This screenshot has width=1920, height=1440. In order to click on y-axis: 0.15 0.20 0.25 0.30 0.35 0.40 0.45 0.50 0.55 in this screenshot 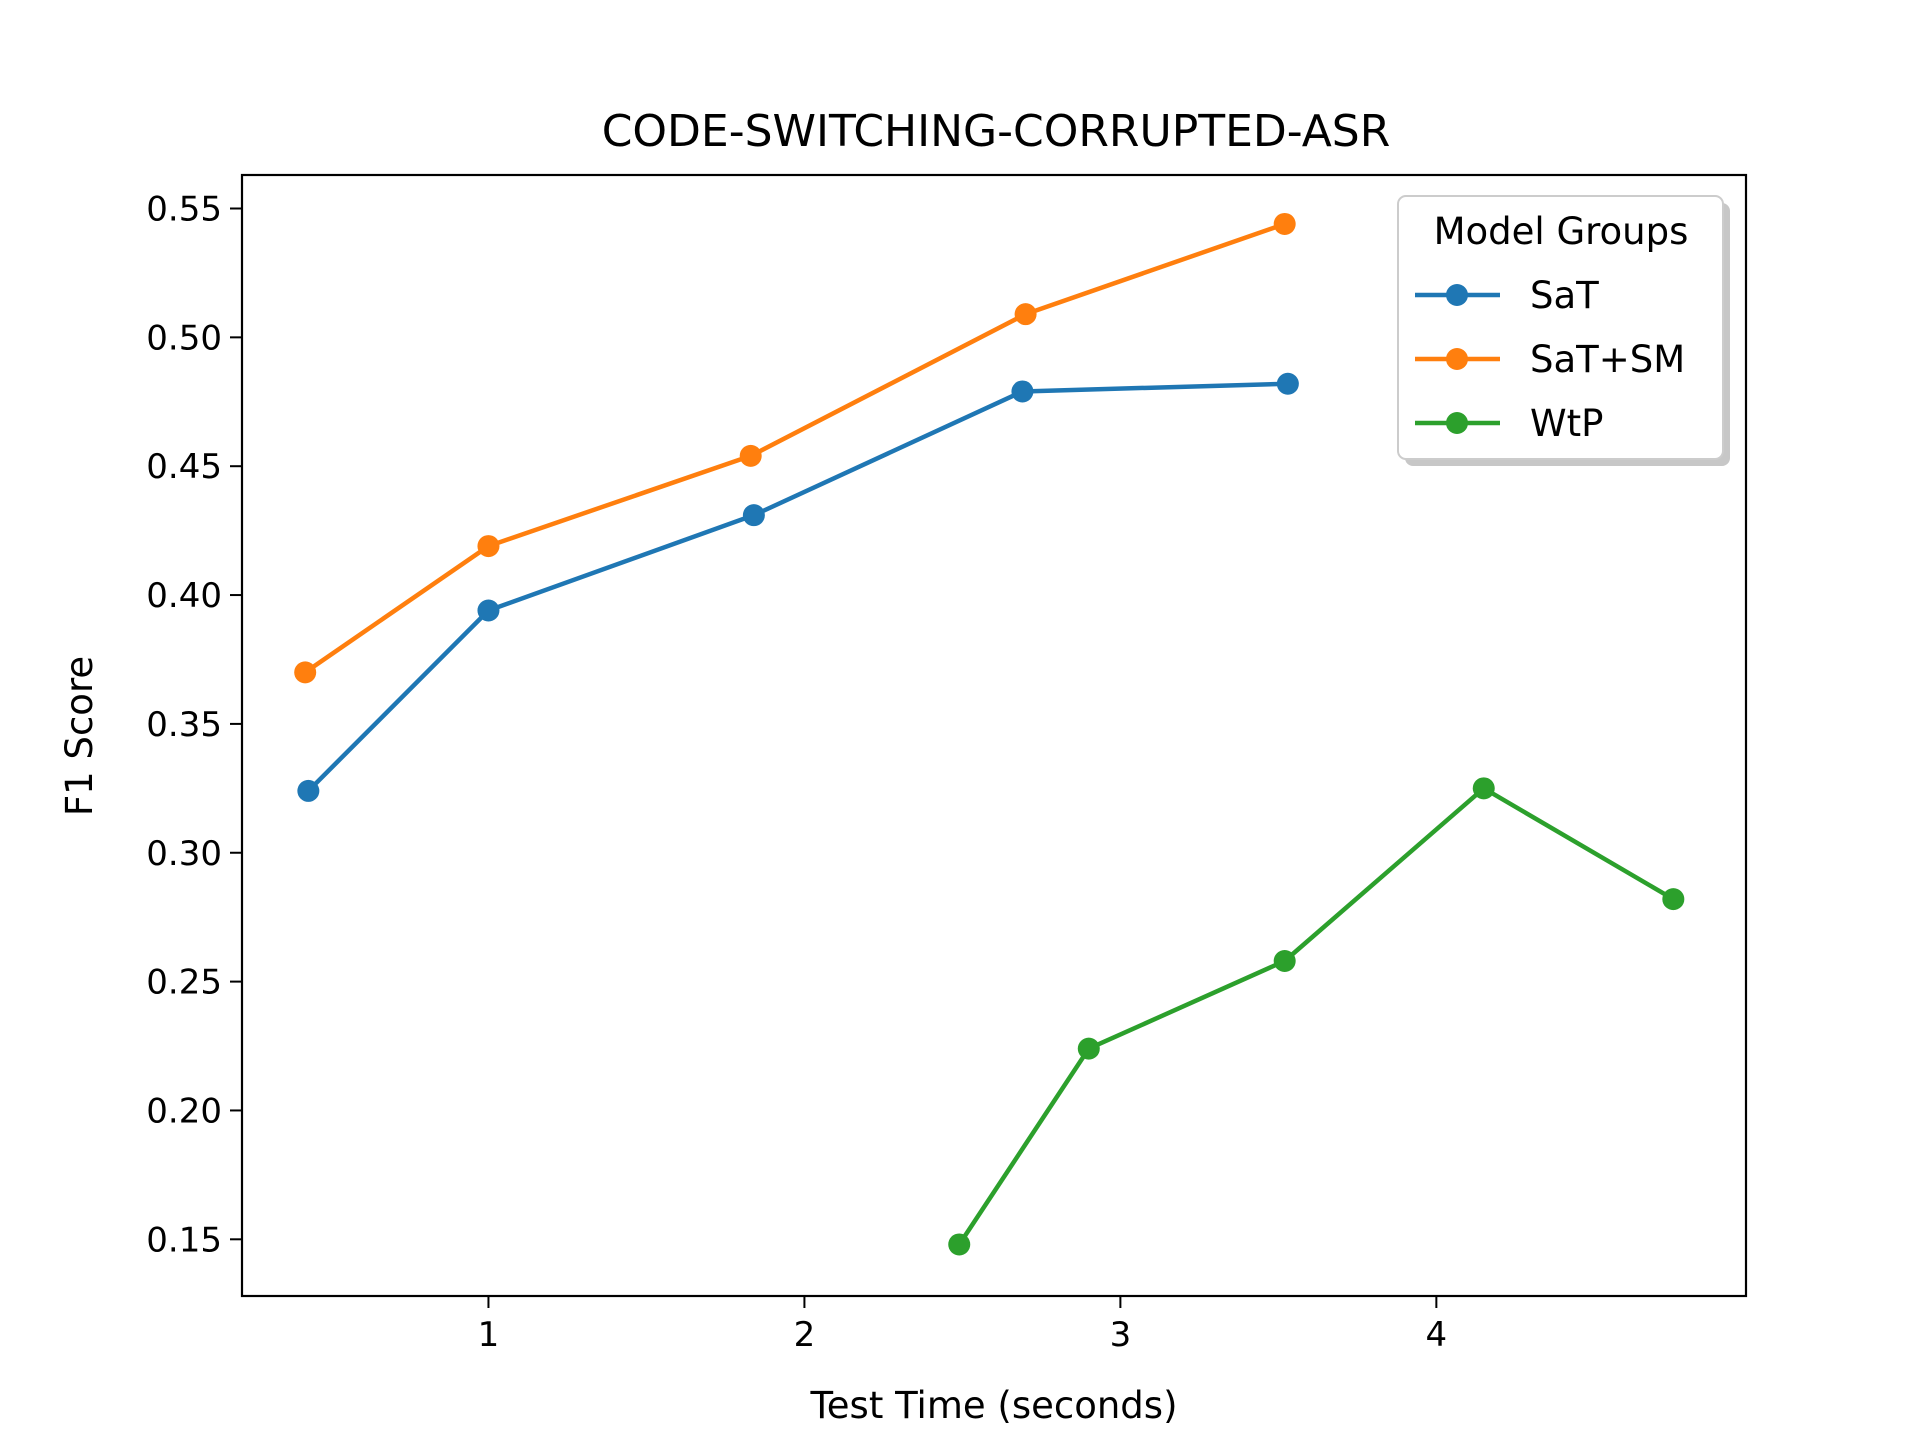, I will do `click(194, 725)`.